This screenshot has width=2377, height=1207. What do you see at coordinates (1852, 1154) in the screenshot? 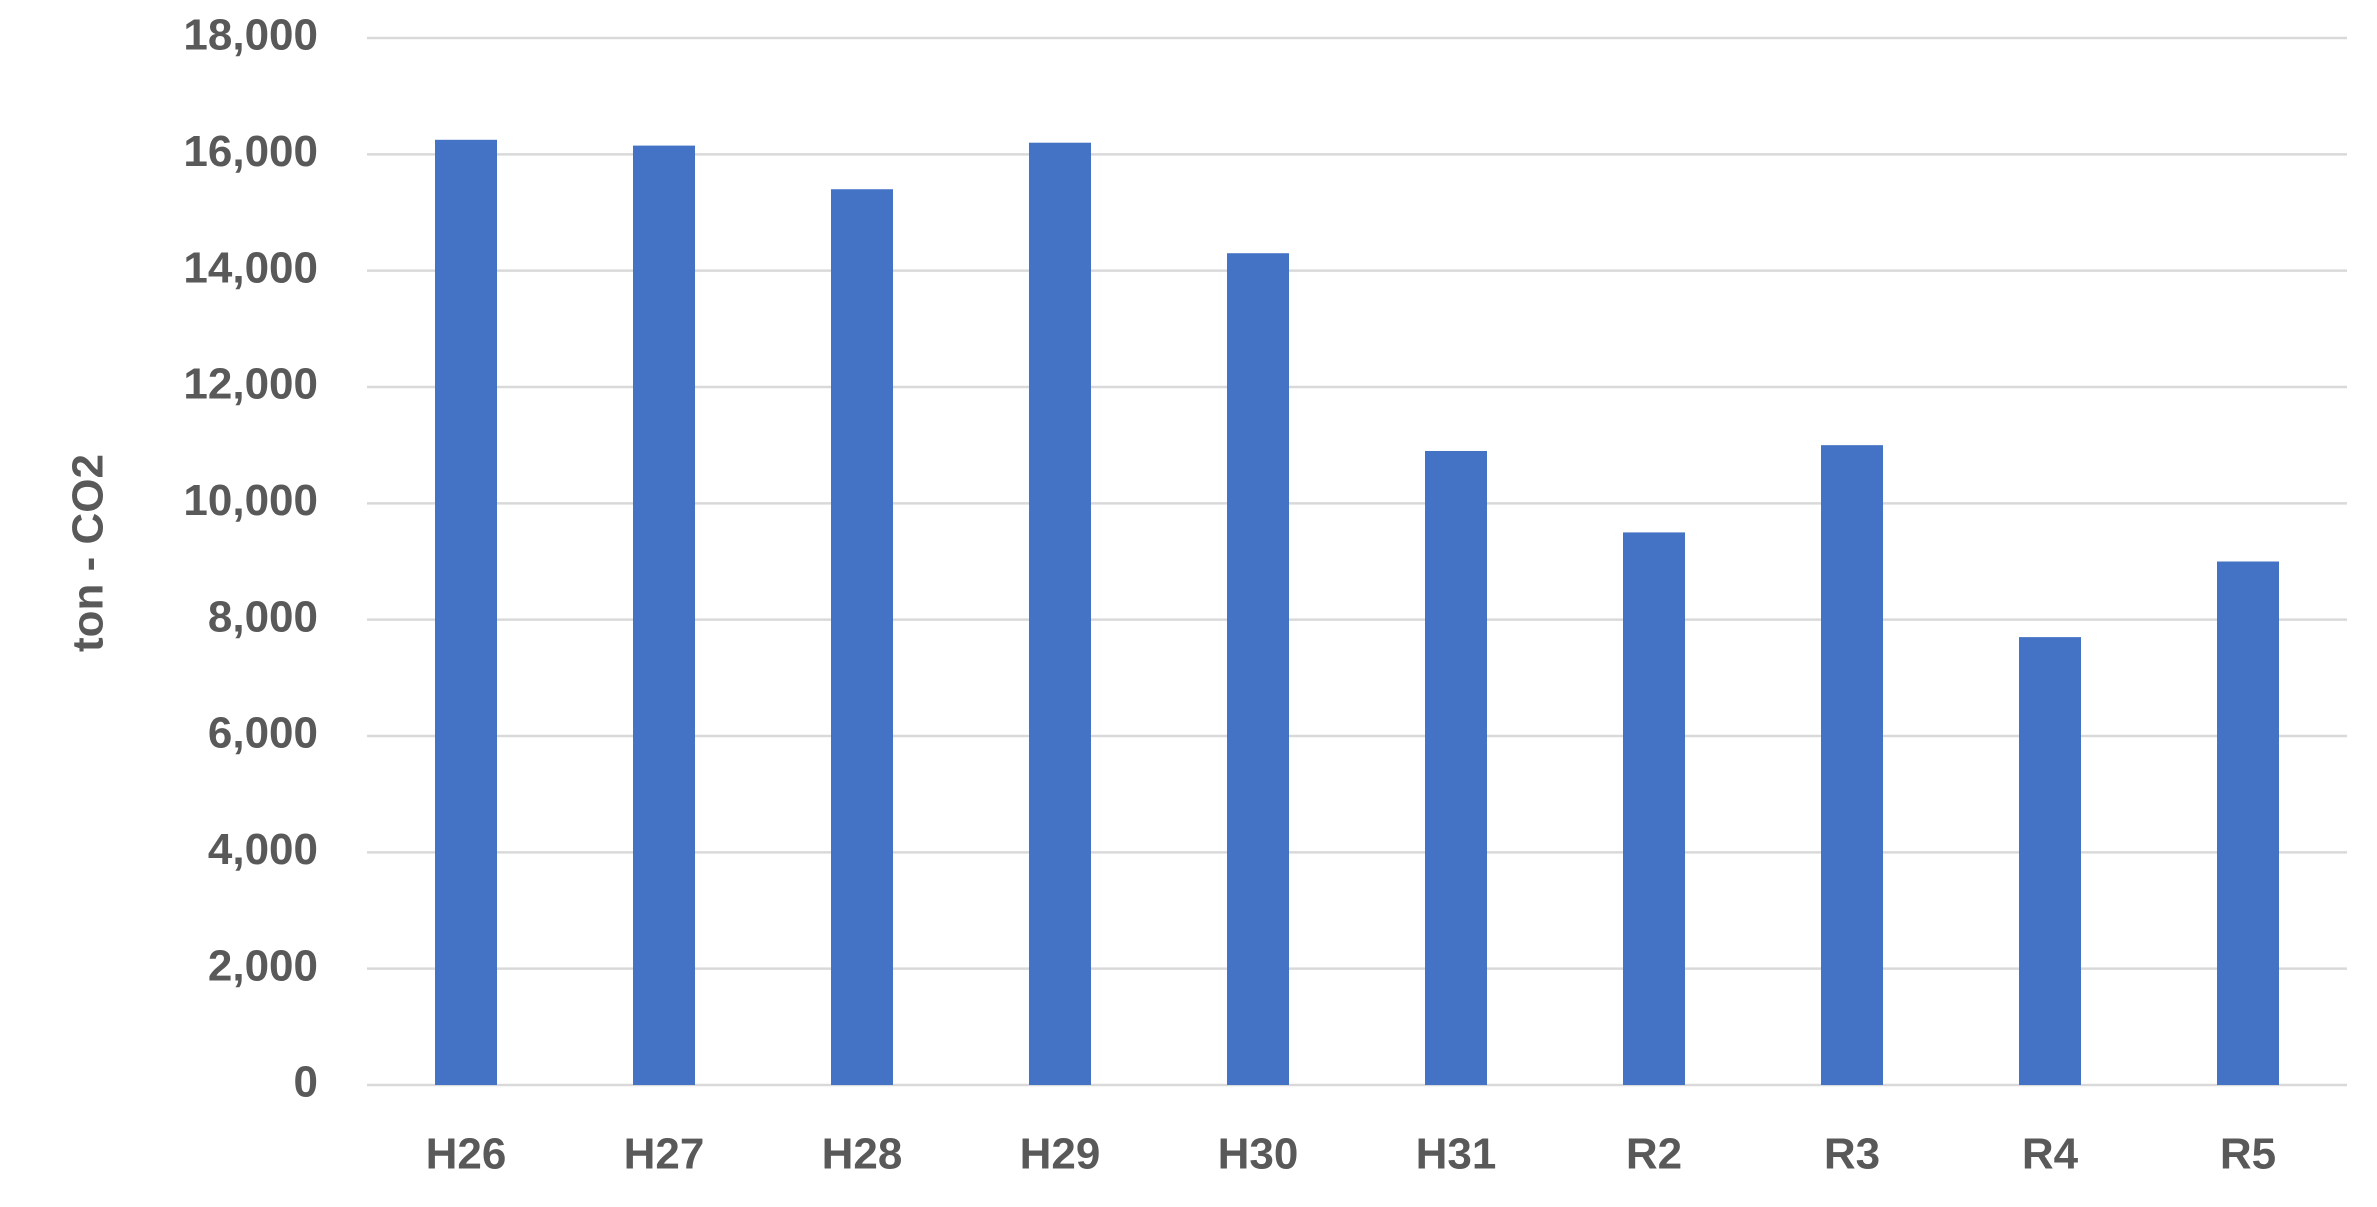
I see `x-tick-label: R3` at bounding box center [1852, 1154].